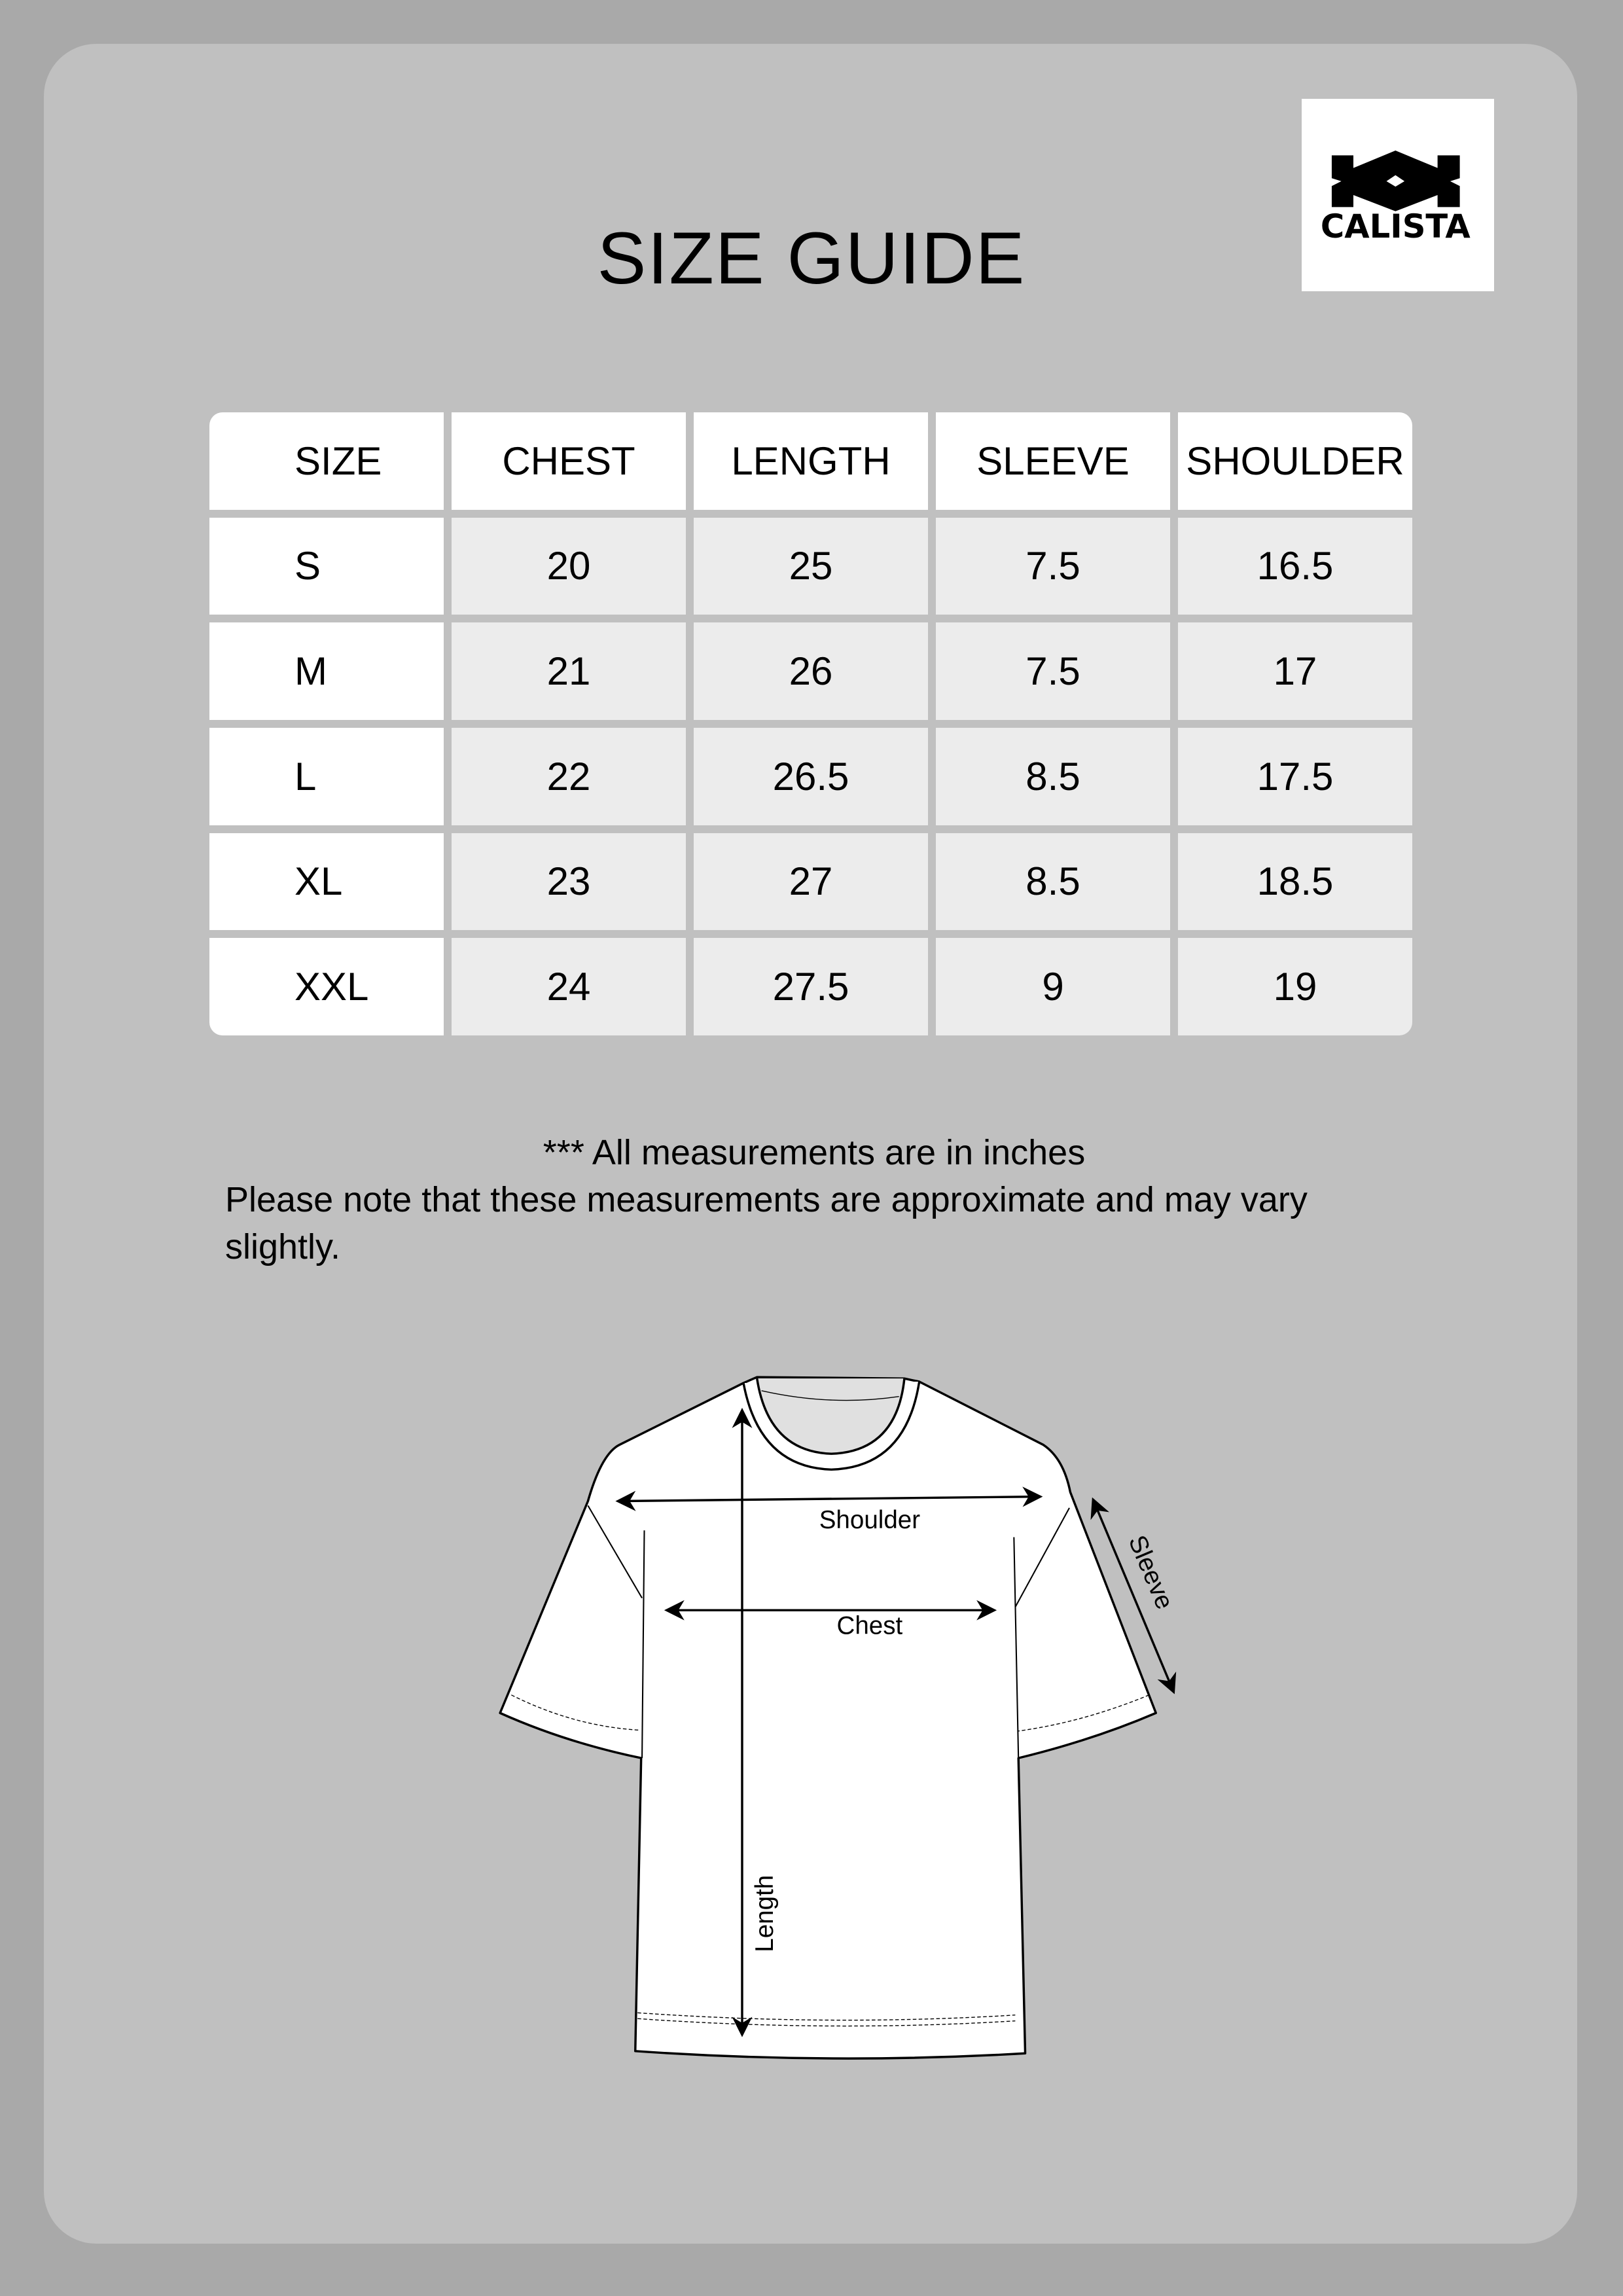  I want to click on measurement-cell: 18.5, so click(1295, 882).